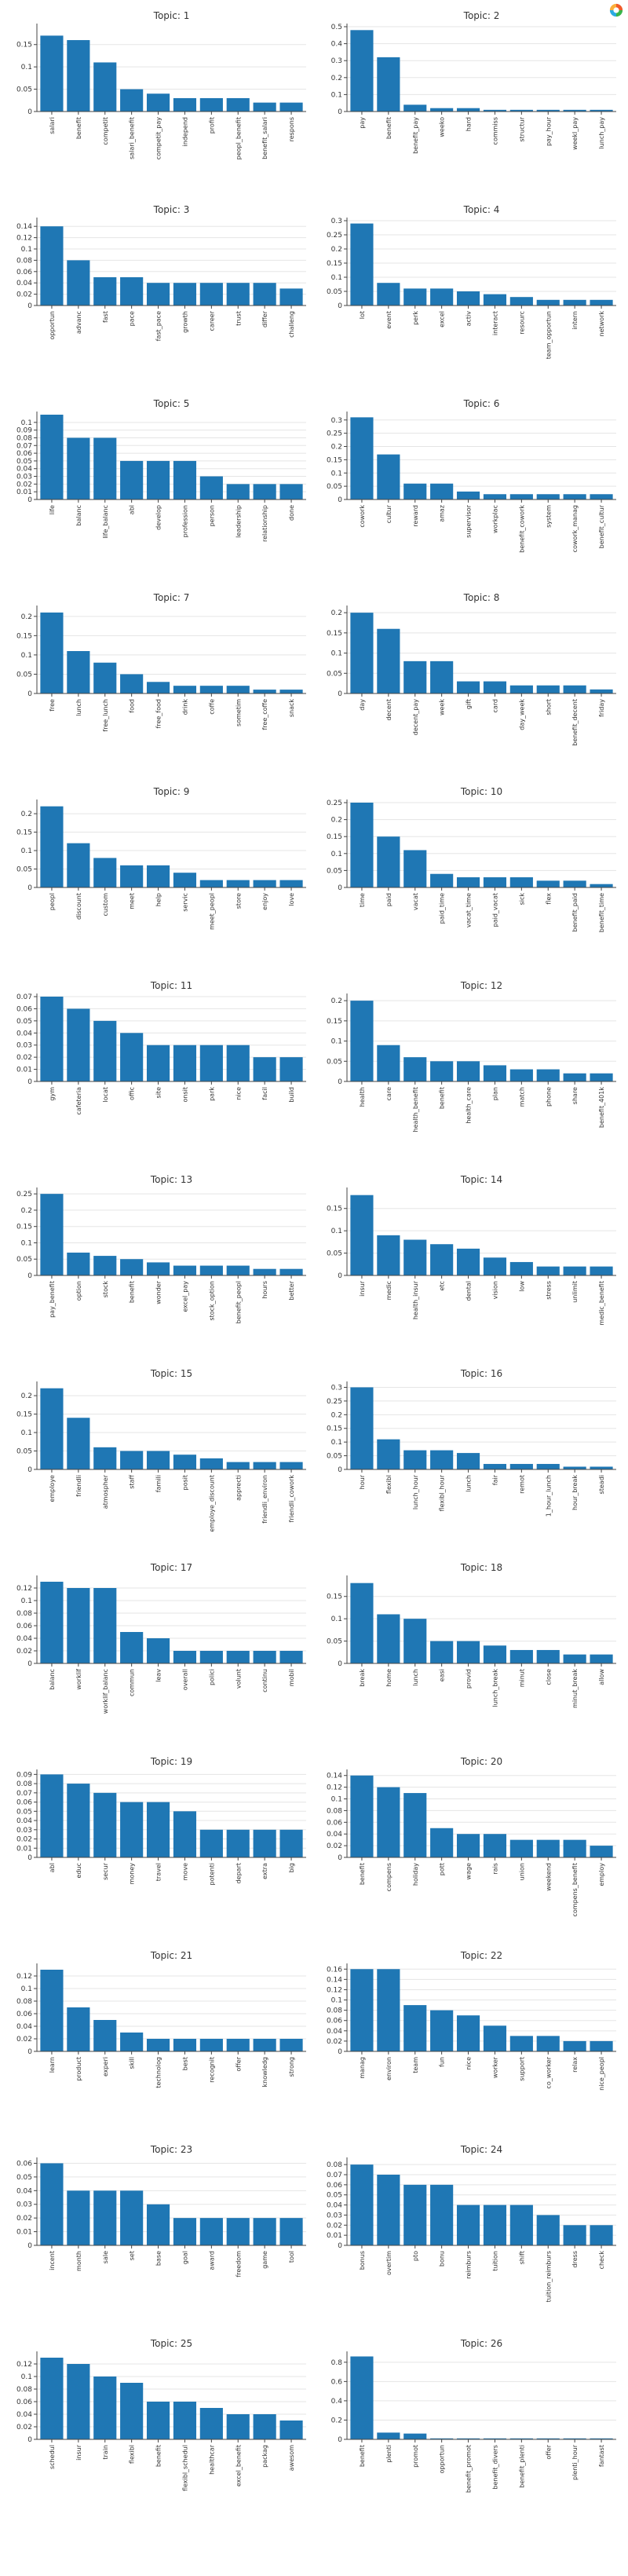 Image resolution: width=628 pixels, height=2576 pixels. Describe the element at coordinates (601, 1271) in the screenshot. I see `bar-medic-benefit` at that location.